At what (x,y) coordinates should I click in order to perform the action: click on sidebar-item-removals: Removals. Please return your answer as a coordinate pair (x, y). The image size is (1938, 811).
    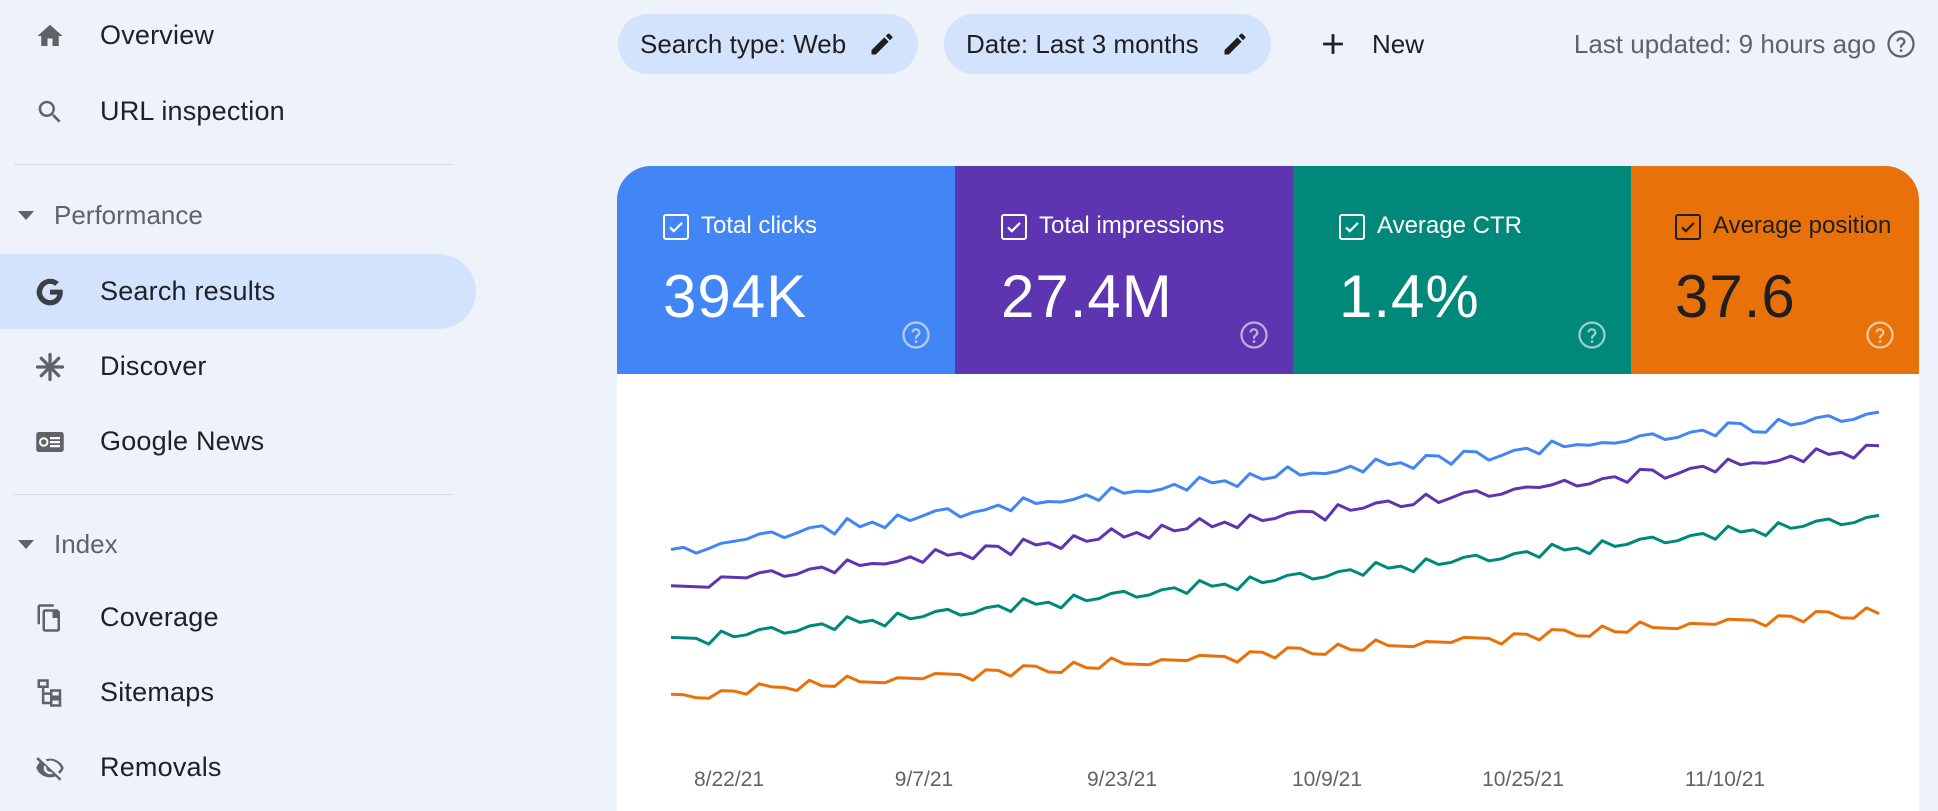
    Looking at the image, I should click on (238, 767).